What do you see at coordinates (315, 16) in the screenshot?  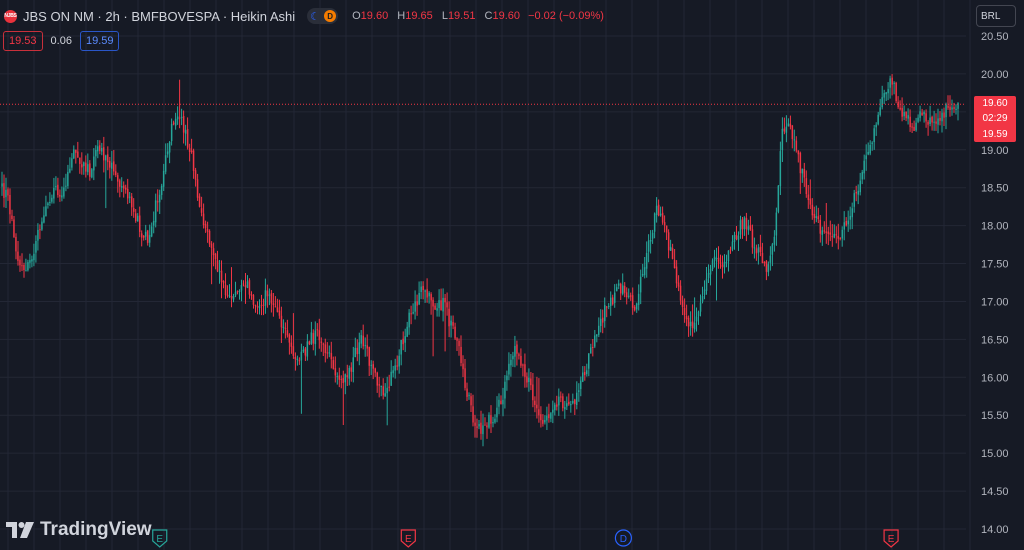 I see `moon-icon: ☾` at bounding box center [315, 16].